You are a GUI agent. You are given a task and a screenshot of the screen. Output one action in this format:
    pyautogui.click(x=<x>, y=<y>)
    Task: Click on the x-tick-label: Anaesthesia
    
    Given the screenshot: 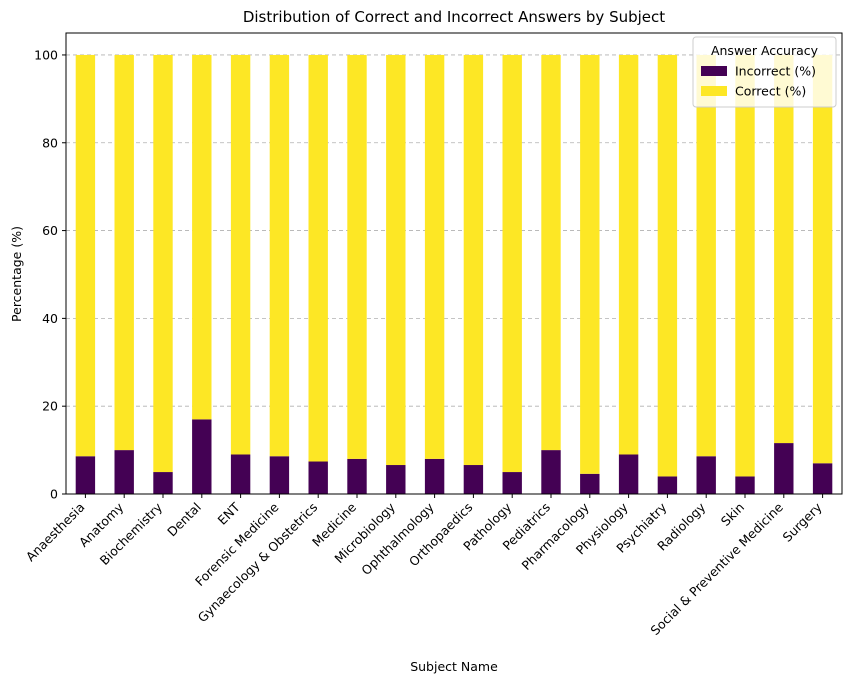 What is the action you would take?
    pyautogui.click(x=55, y=532)
    